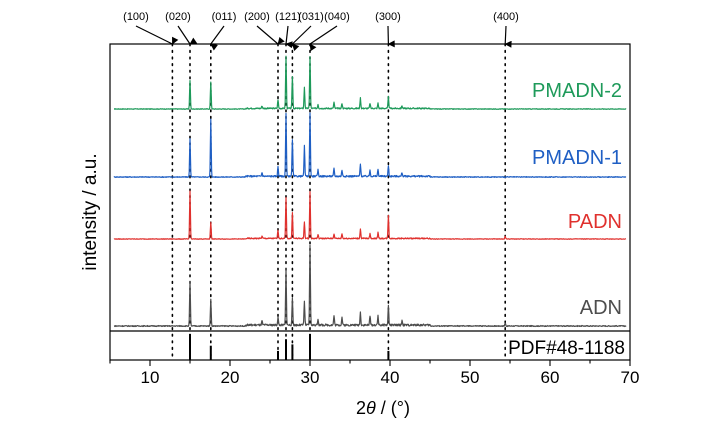 Image resolution: width=728 pixels, height=424 pixels. I want to click on x-tick-label: 70, so click(630, 377).